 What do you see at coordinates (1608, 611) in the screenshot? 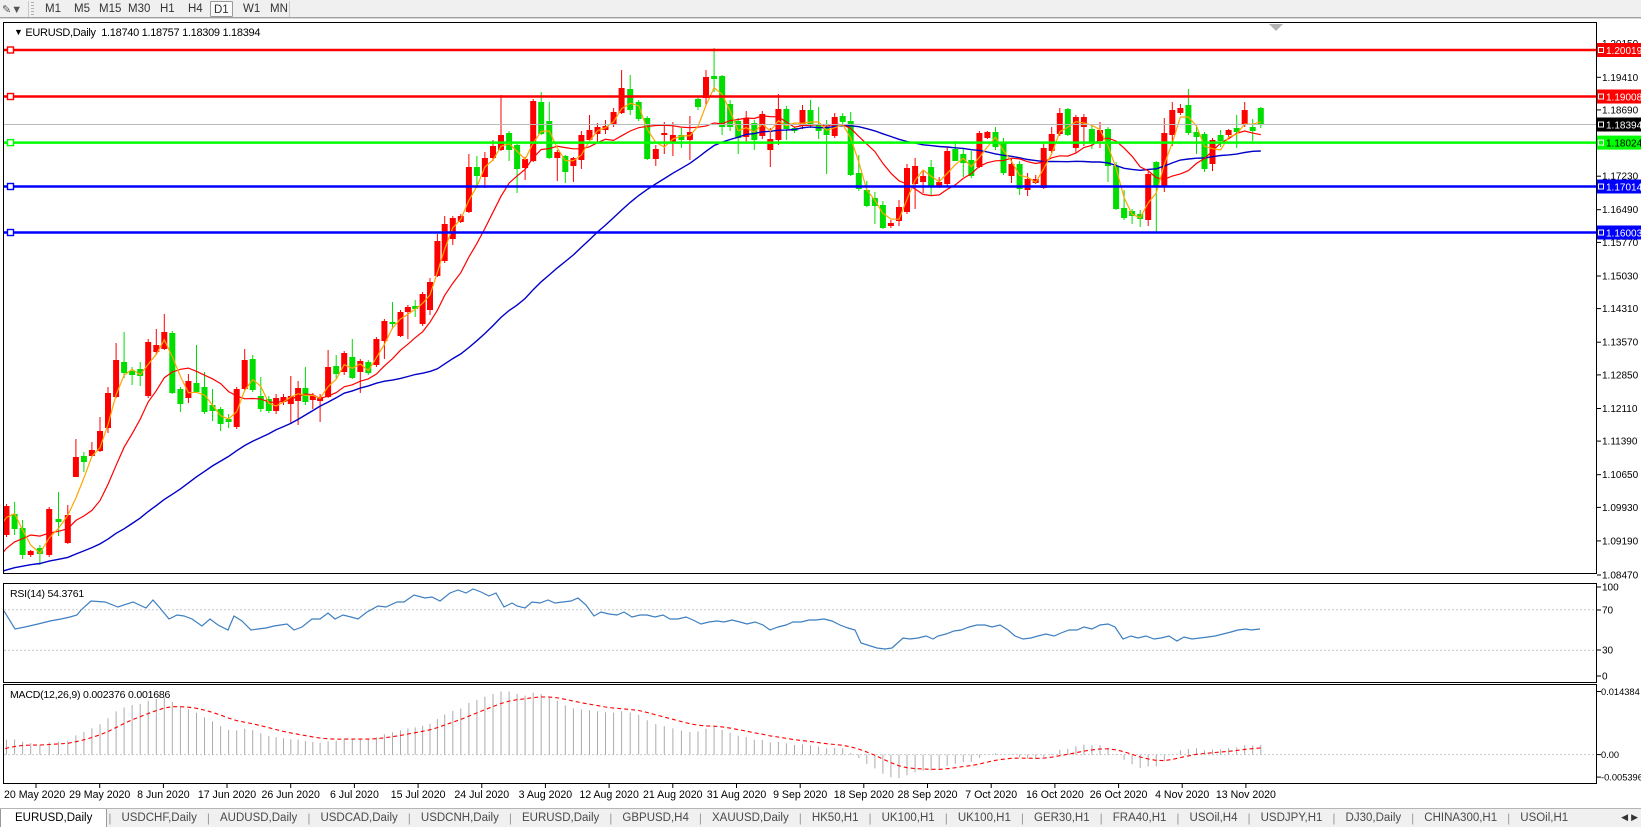
I see `svg-text: 70` at bounding box center [1608, 611].